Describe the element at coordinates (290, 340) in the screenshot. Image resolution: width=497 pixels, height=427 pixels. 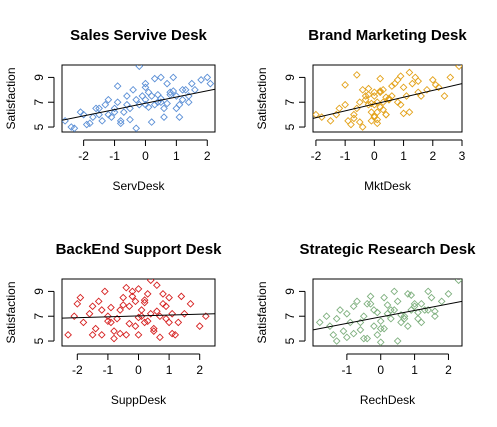
I see `strategic-research-y-tick-label: 5` at that location.